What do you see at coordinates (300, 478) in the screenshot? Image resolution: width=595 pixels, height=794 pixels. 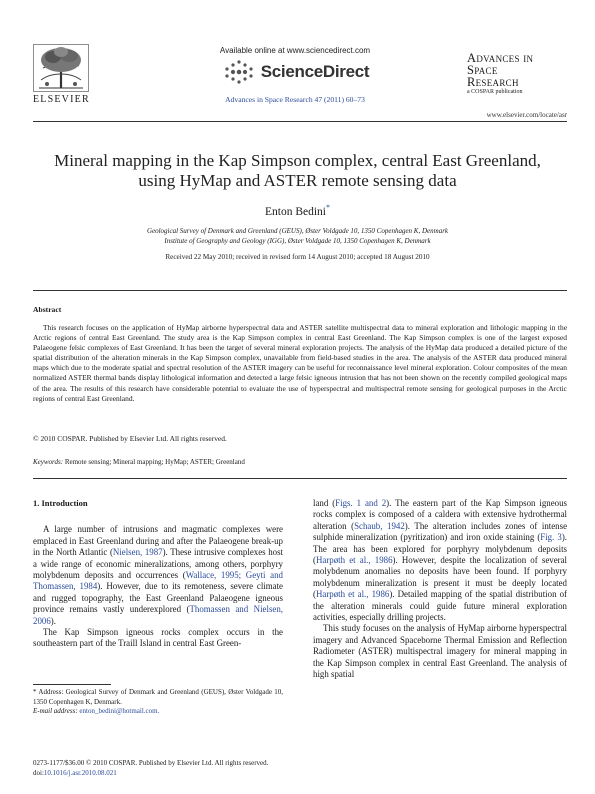 I see `abstract-divider` at bounding box center [300, 478].